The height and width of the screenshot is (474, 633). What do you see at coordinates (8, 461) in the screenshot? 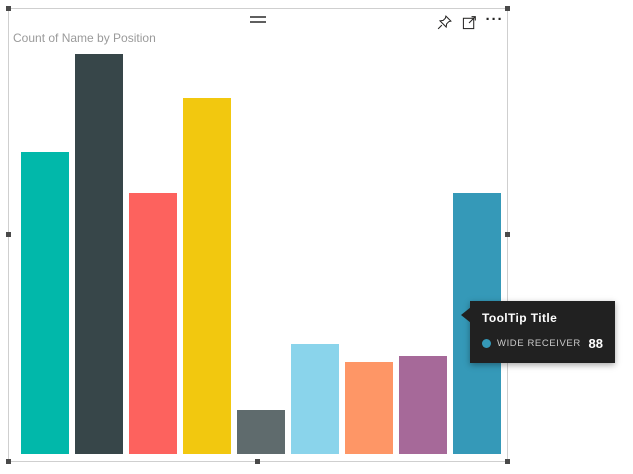
I see `resize-handle-sw` at bounding box center [8, 461].